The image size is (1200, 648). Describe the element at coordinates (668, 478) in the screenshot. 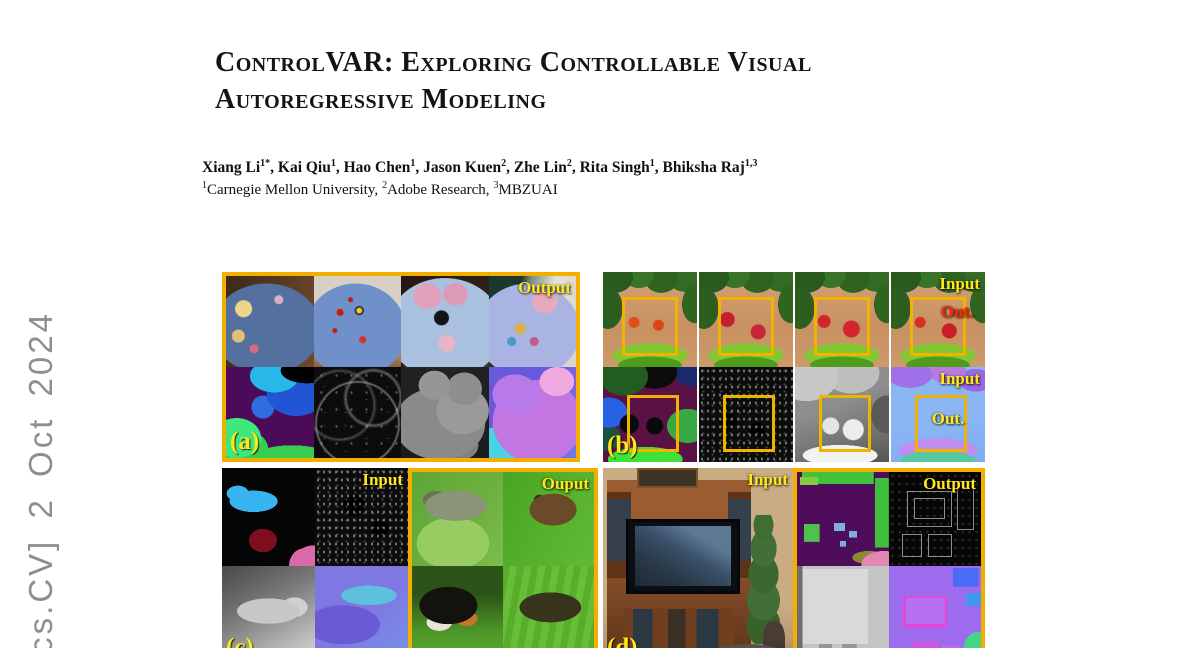

I see `wall-picture` at that location.